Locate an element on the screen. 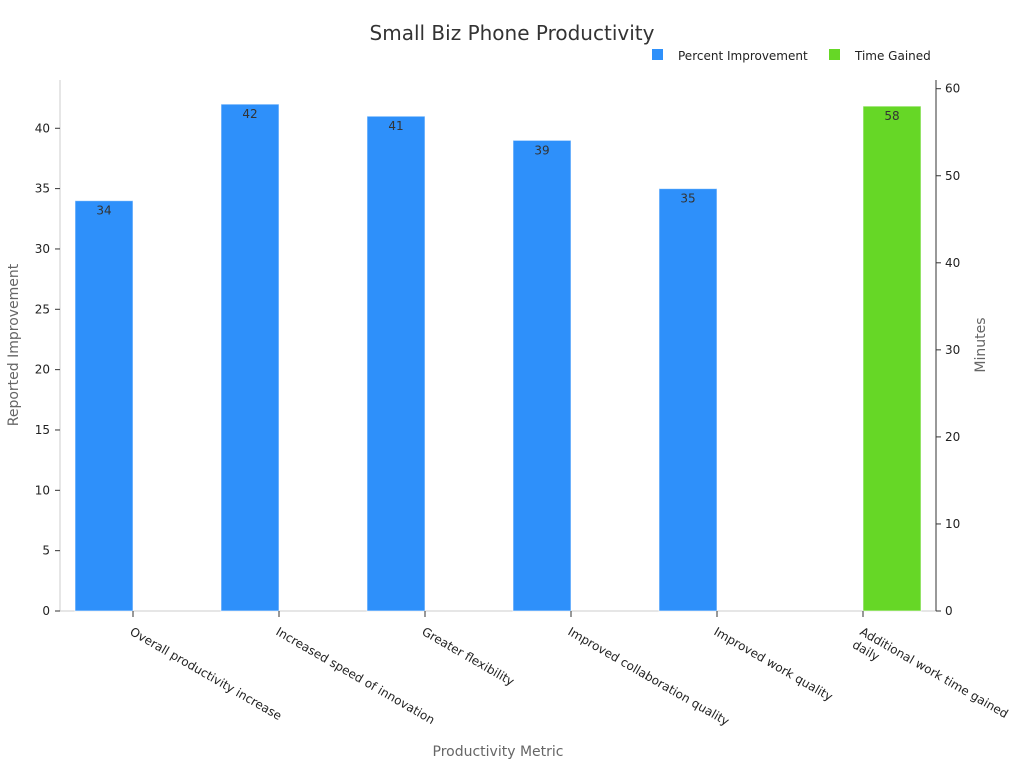 The height and width of the screenshot is (768, 1024). x-tick-label: Overall productivity increase is located at coordinates (206, 673).